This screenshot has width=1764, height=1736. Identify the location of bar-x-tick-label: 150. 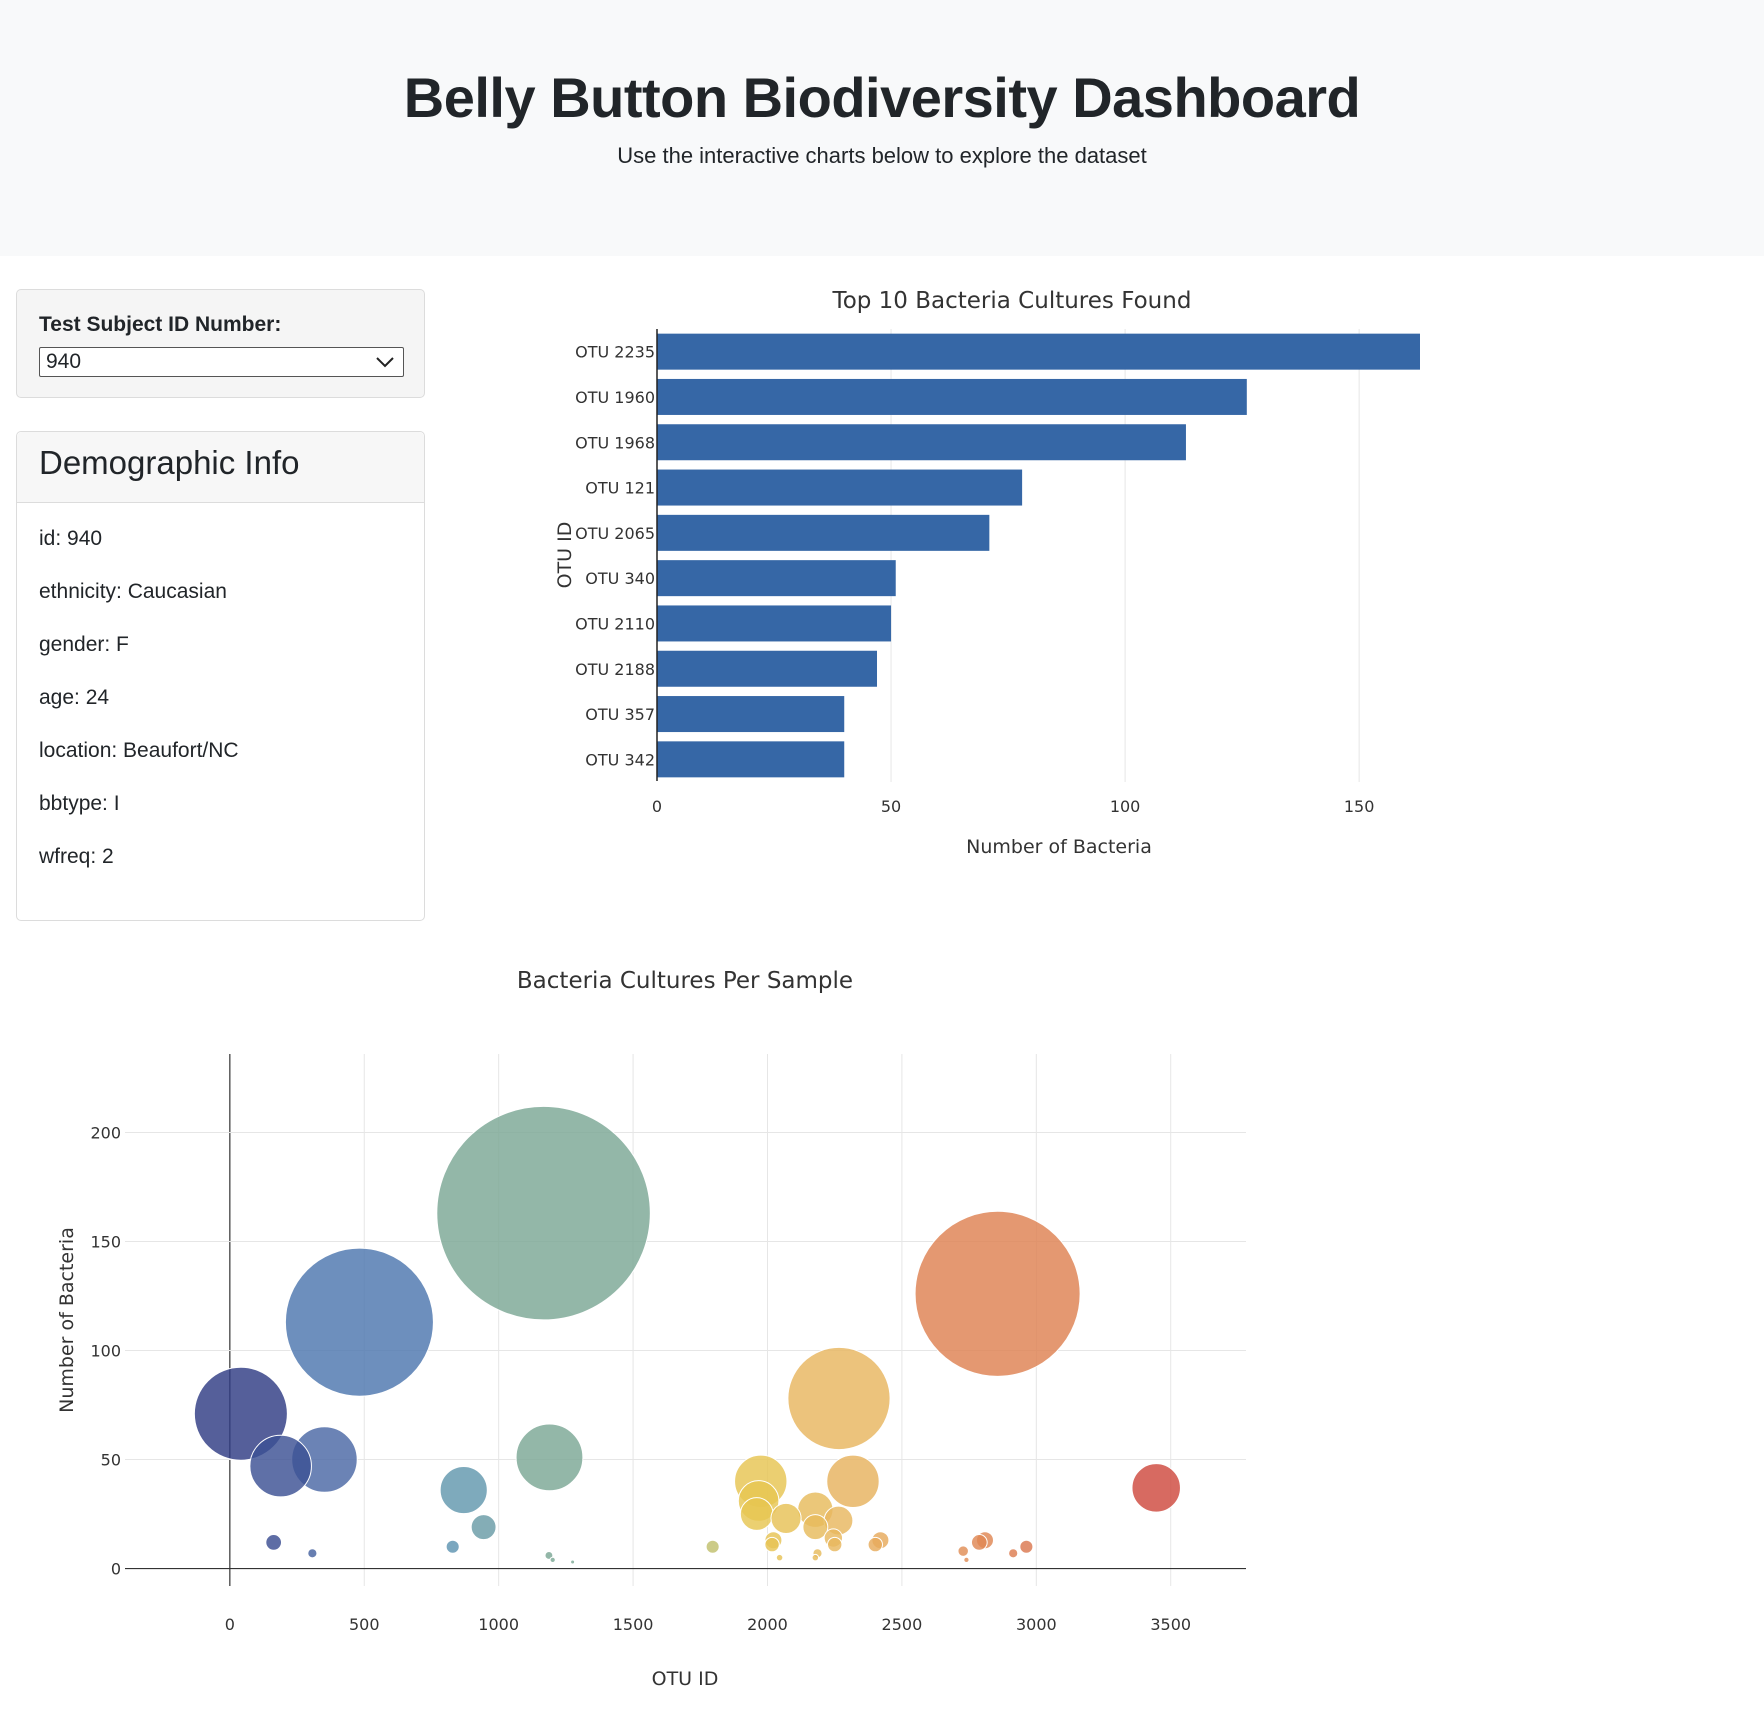
(1359, 806).